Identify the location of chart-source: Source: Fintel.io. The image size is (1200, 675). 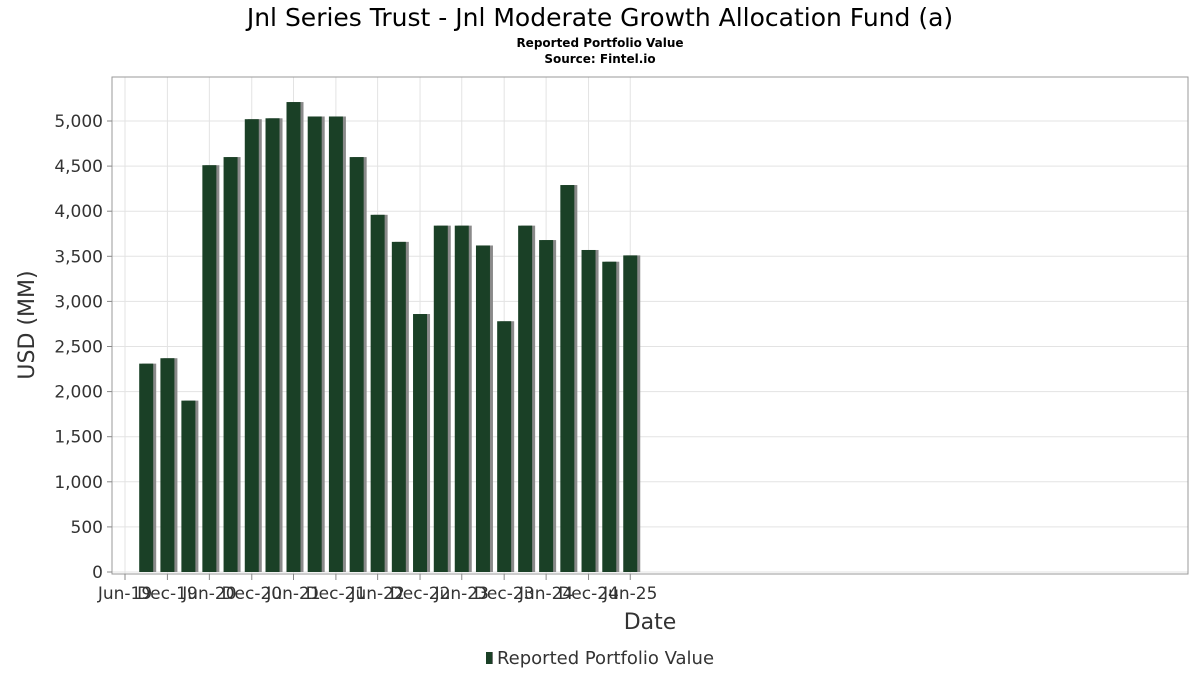
(600, 59).